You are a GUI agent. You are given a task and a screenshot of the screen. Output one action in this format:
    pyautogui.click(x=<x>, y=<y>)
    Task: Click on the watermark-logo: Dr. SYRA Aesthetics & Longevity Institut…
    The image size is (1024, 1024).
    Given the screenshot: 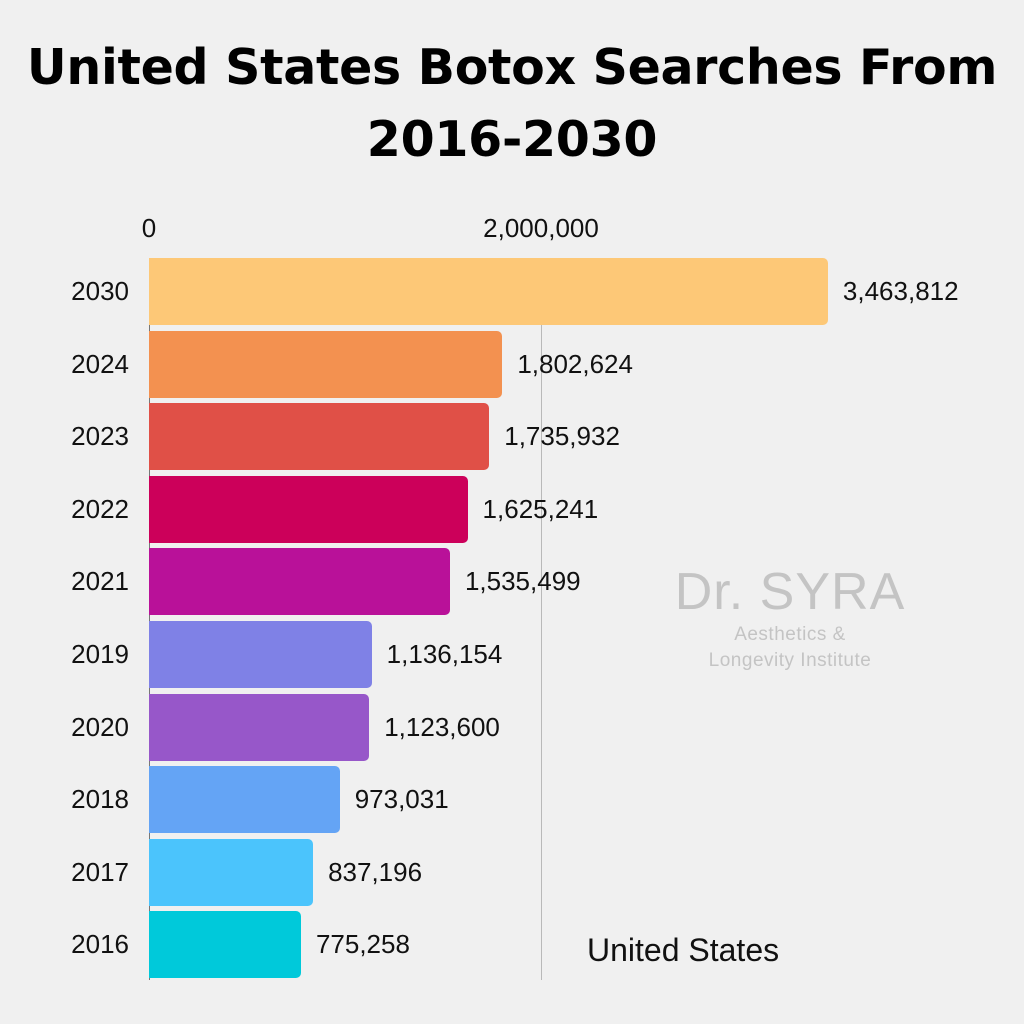 What is the action you would take?
    pyautogui.click(x=790, y=618)
    